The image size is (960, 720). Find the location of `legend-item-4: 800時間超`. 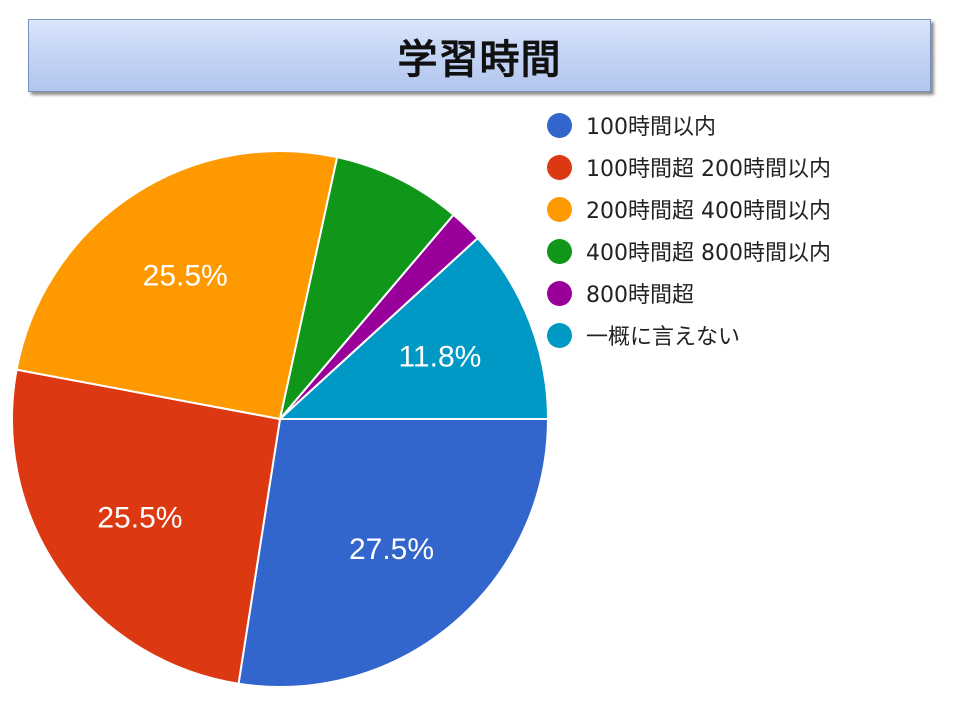

legend-item-4: 800時間超 is located at coordinates (747, 293).